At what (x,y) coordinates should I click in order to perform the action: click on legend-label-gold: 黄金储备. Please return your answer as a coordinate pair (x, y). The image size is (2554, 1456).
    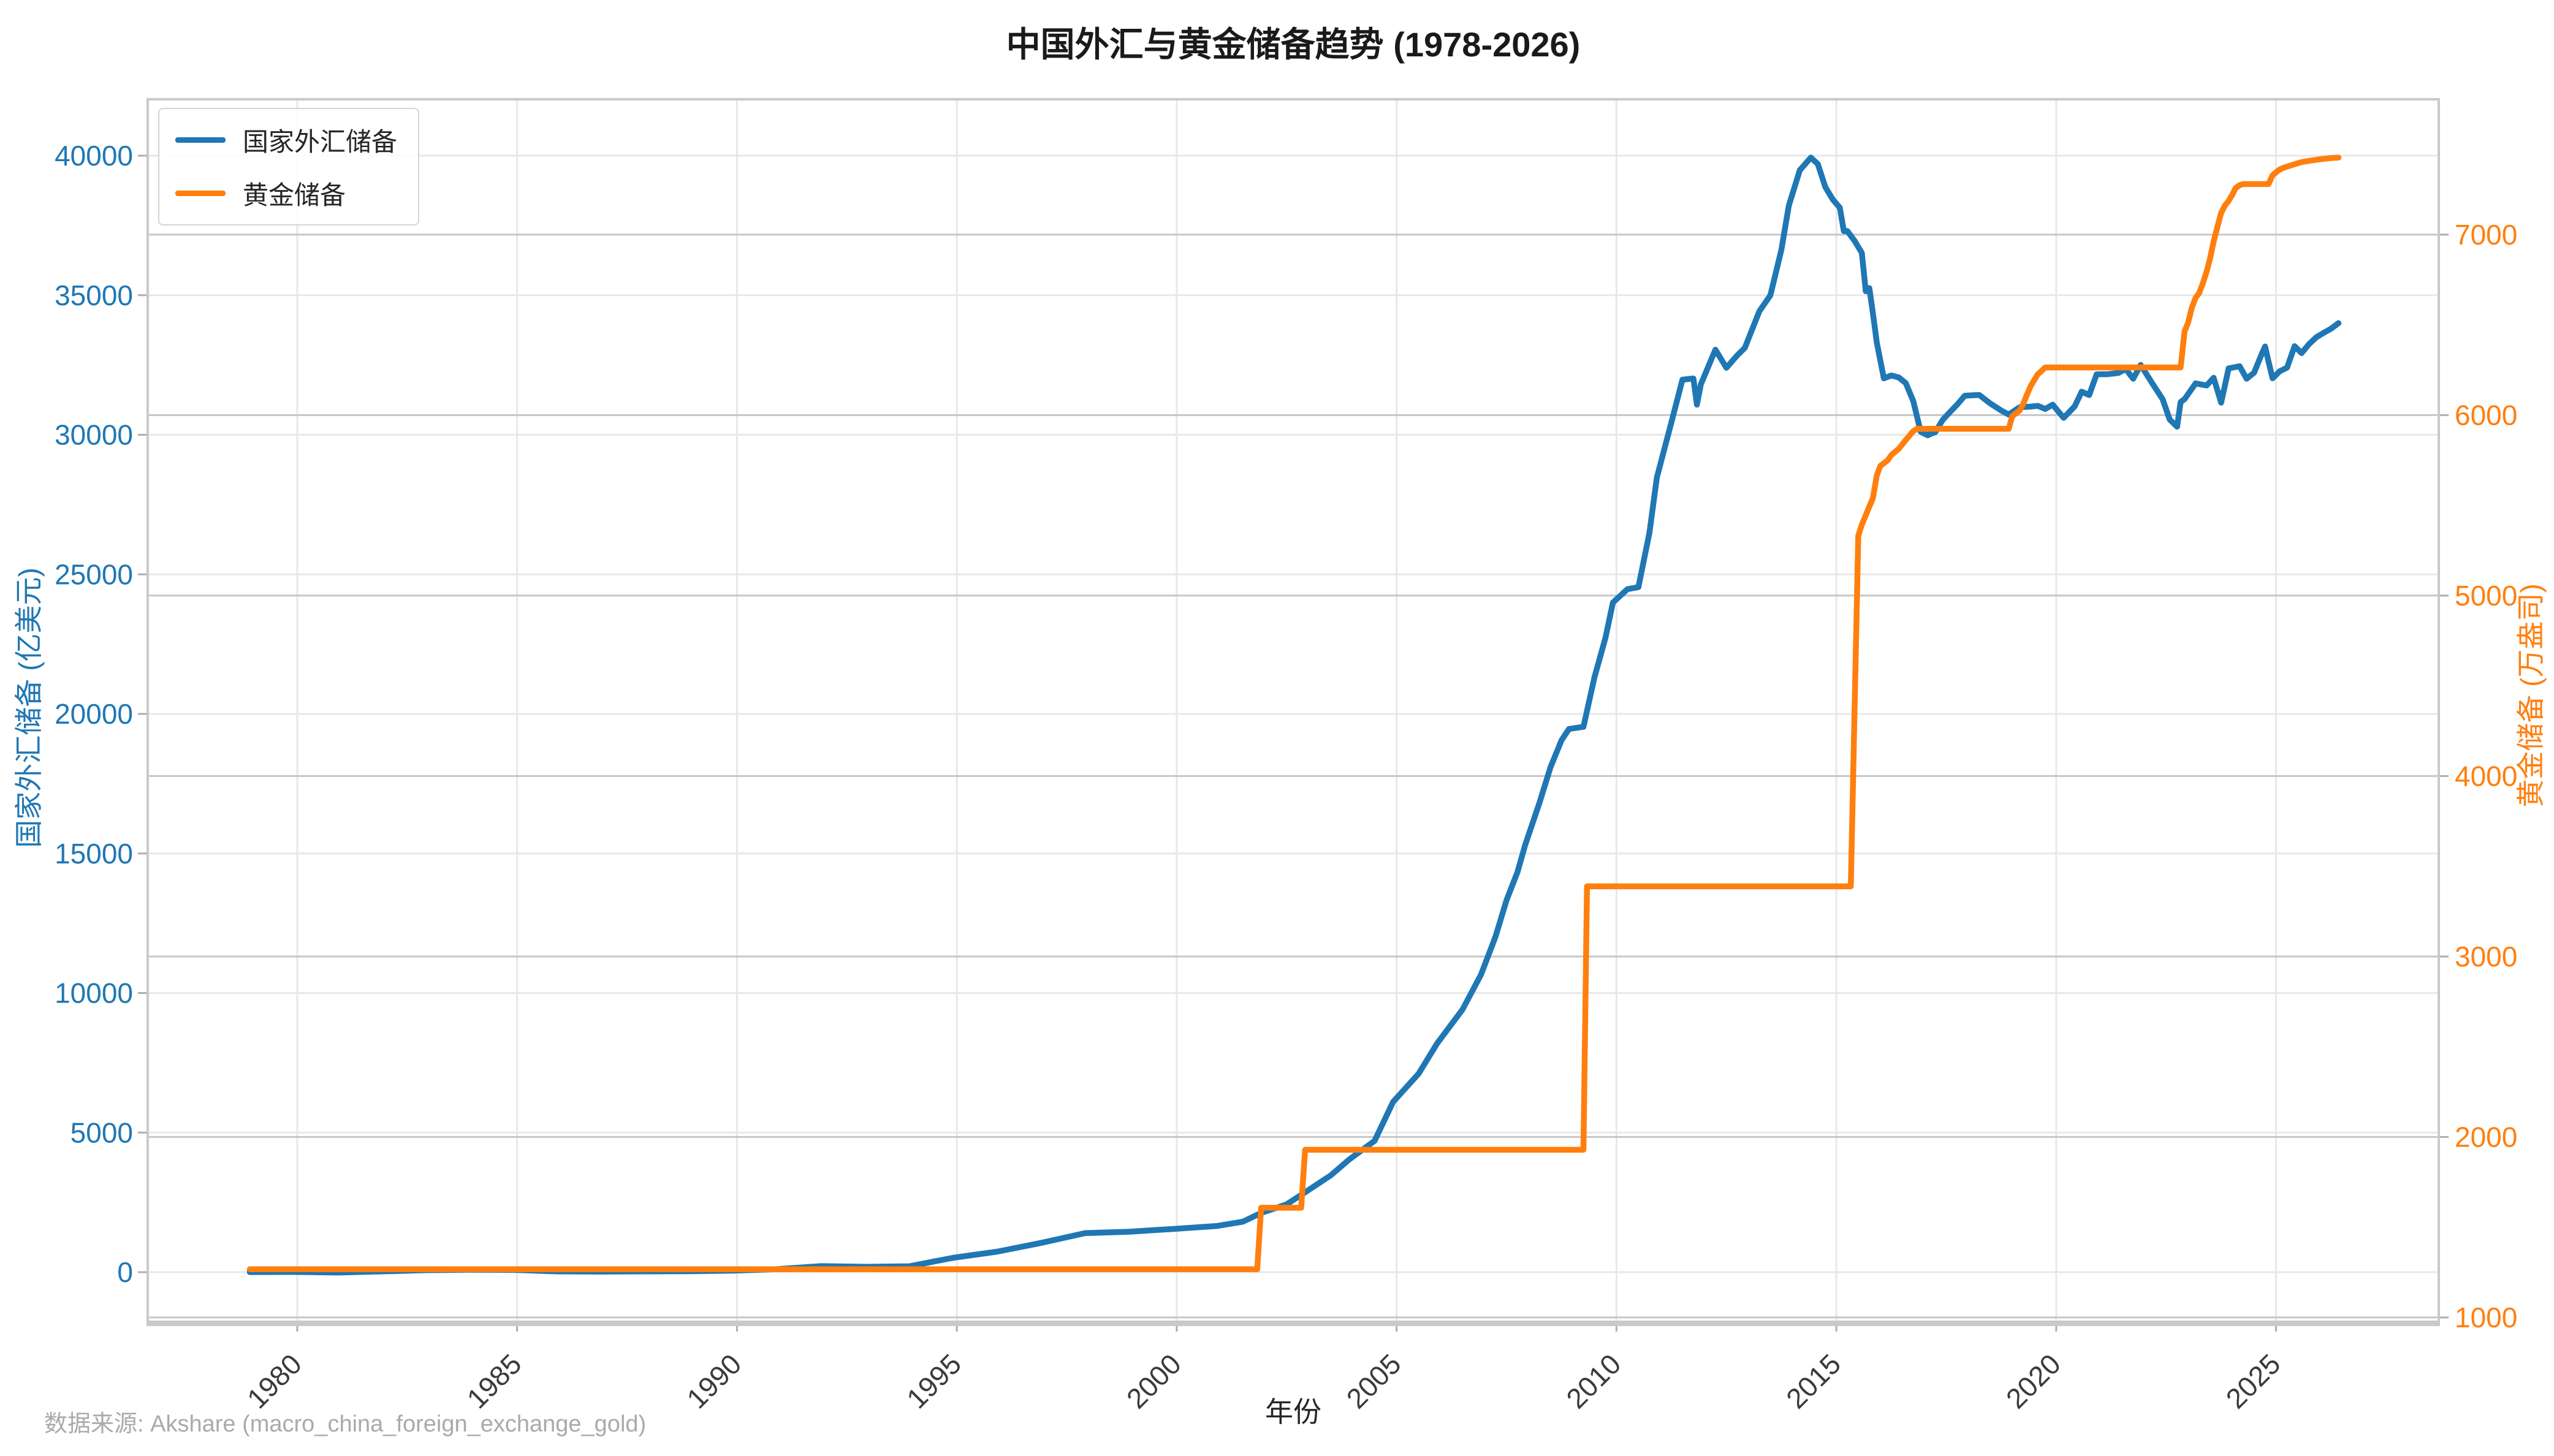
    Looking at the image, I should click on (294, 195).